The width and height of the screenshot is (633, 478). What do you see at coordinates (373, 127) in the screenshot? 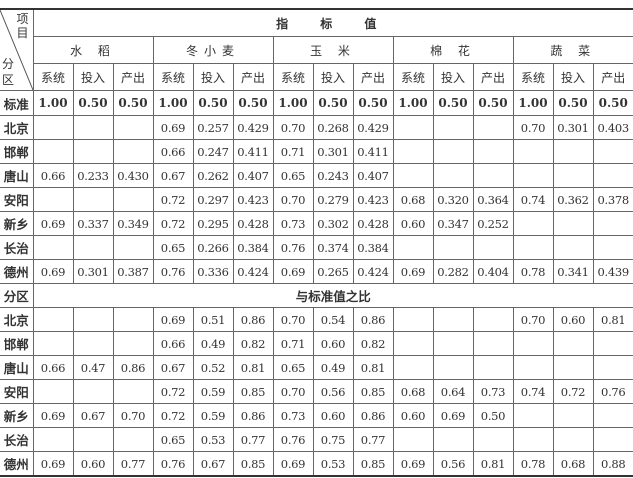
I see `value-cell: 0.429` at bounding box center [373, 127].